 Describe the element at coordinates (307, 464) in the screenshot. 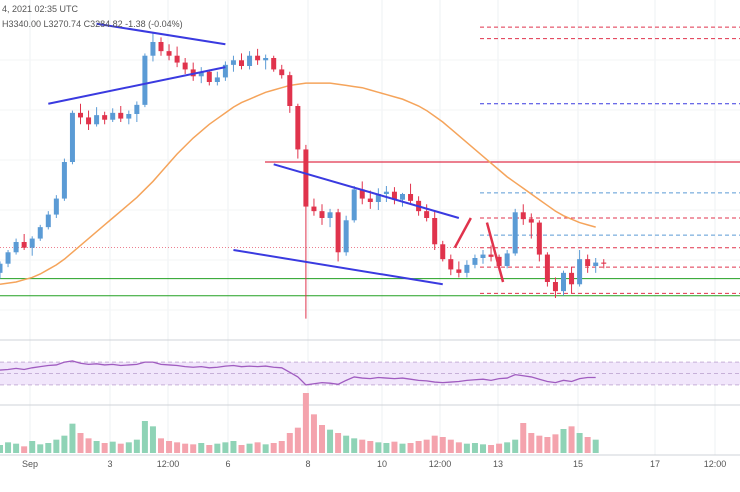

I see `x-tick-label-4: 8` at that location.